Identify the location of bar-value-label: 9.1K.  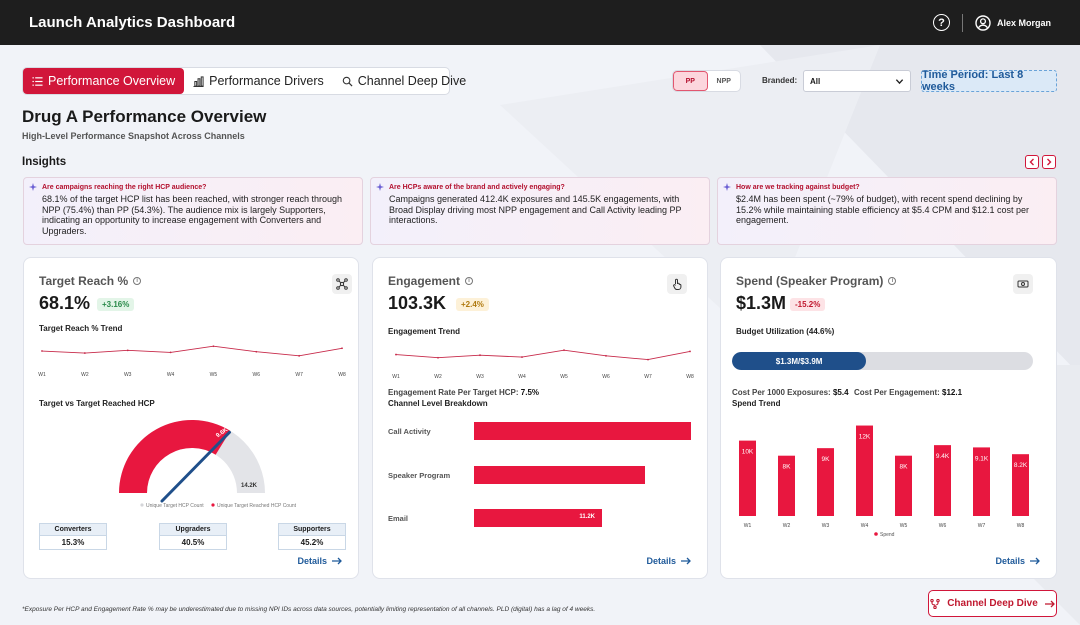
(982, 458).